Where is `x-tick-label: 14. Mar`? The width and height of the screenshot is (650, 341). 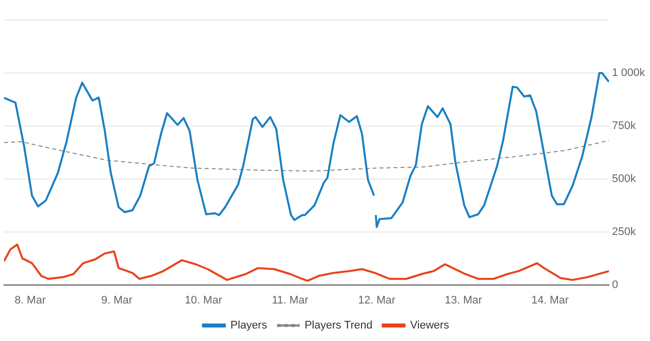 x-tick-label: 14. Mar is located at coordinates (550, 300).